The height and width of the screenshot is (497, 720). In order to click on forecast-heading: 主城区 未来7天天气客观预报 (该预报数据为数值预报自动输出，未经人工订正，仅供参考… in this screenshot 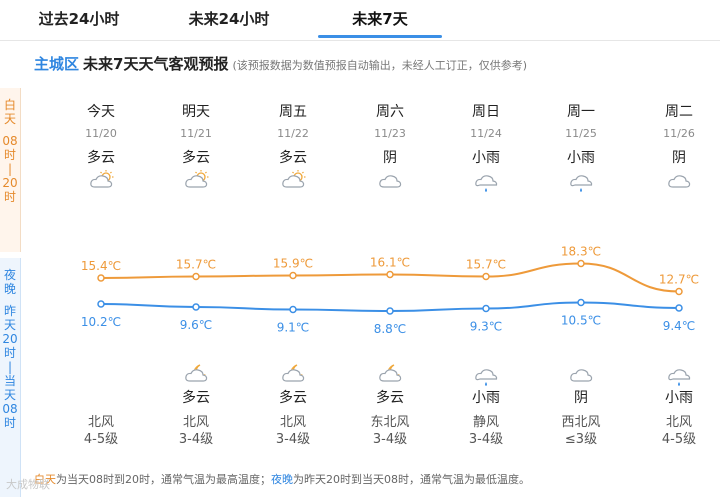, I will do `click(280, 63)`.